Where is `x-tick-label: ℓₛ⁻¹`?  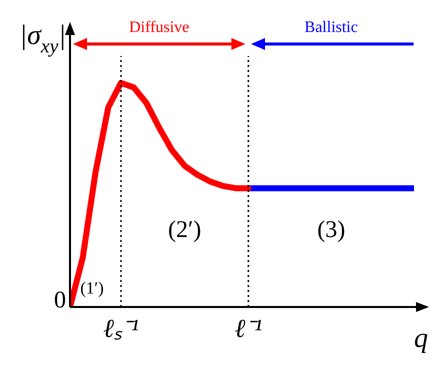
x-tick-label: ℓₛ⁻¹ is located at coordinates (121, 328).